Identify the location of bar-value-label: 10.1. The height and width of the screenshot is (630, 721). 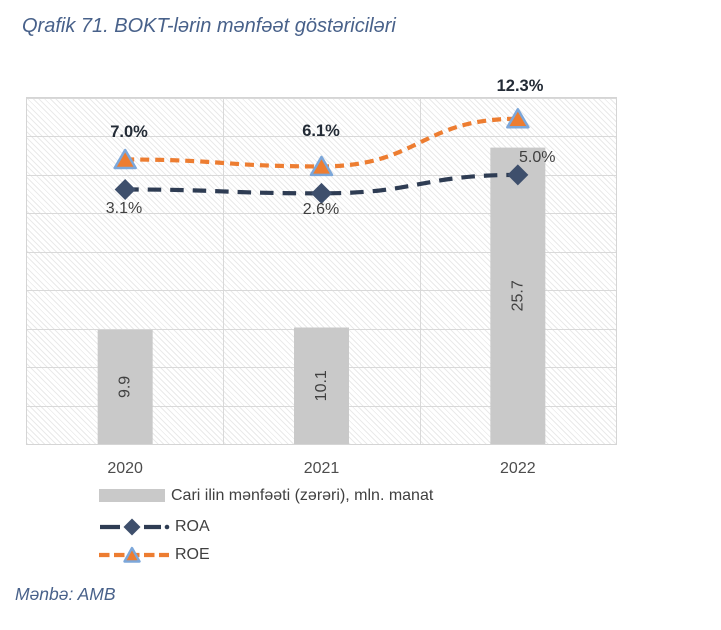
(321, 385).